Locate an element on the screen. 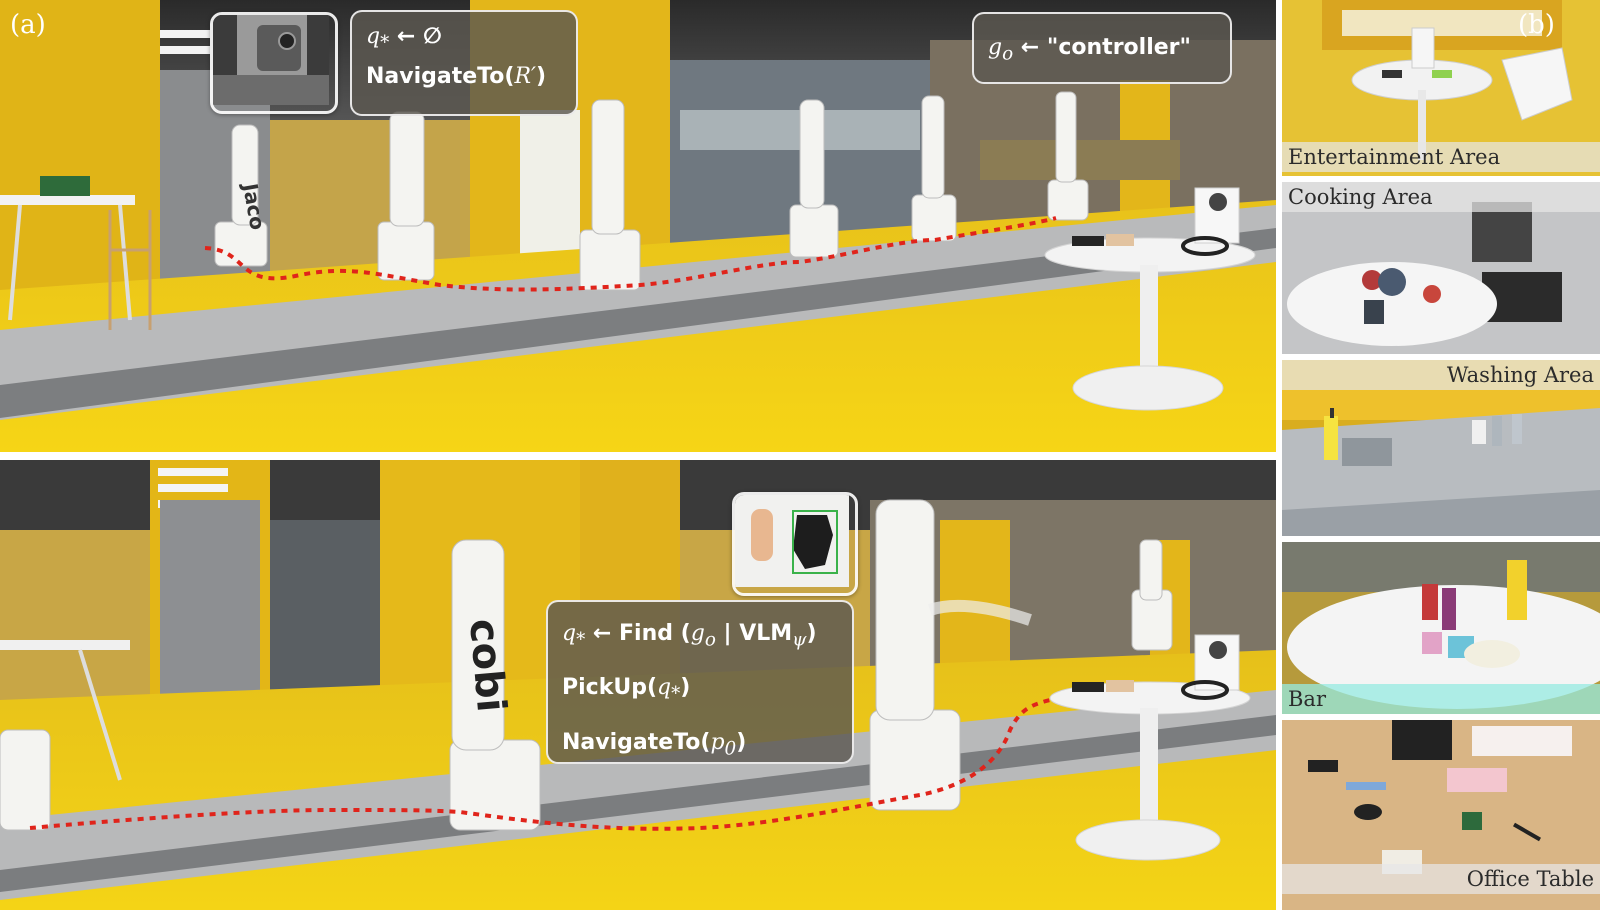 The height and width of the screenshot is (910, 1600). bottom-robot-body-text: cobi is located at coordinates (487, 665).